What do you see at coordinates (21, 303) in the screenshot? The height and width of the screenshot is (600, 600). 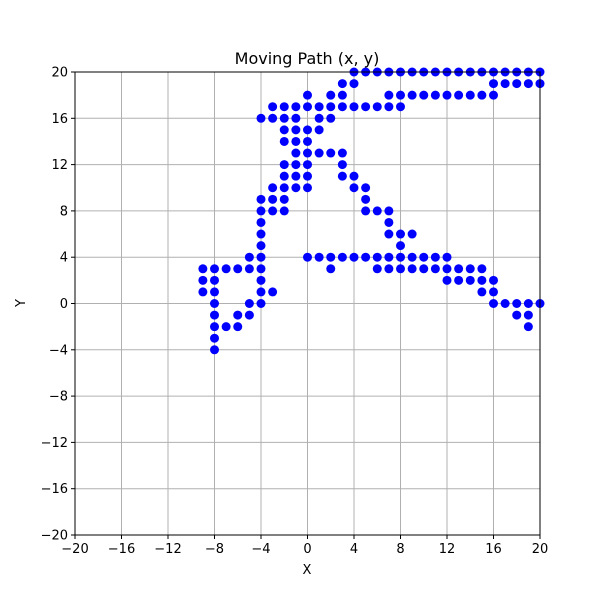 I see `y-axis-label: Y` at bounding box center [21, 303].